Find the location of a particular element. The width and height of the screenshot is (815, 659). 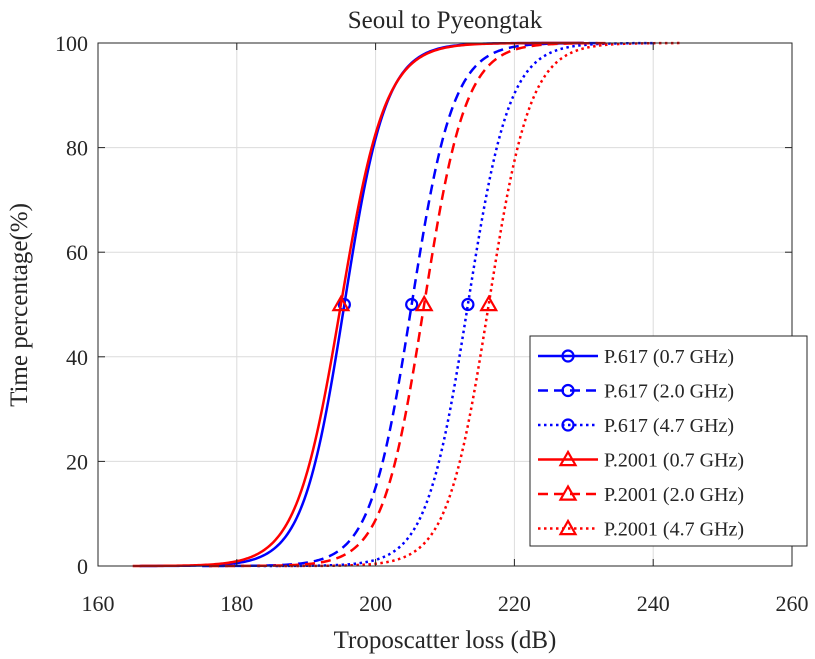

y-tick-label: 0 is located at coordinates (82, 566).